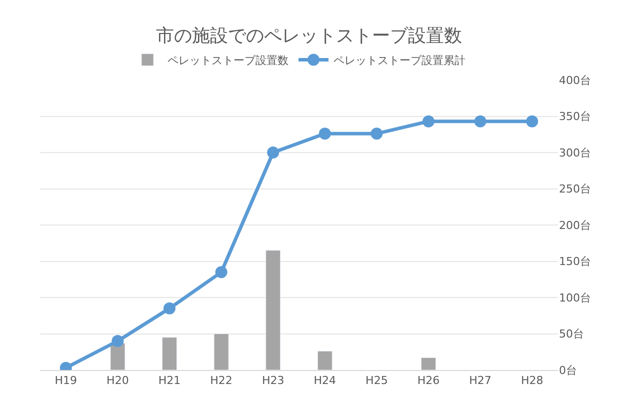 Image resolution: width=618 pixels, height=410 pixels. What do you see at coordinates (575, 297) in the screenshot?
I see `y-tick-label: 100台` at bounding box center [575, 297].